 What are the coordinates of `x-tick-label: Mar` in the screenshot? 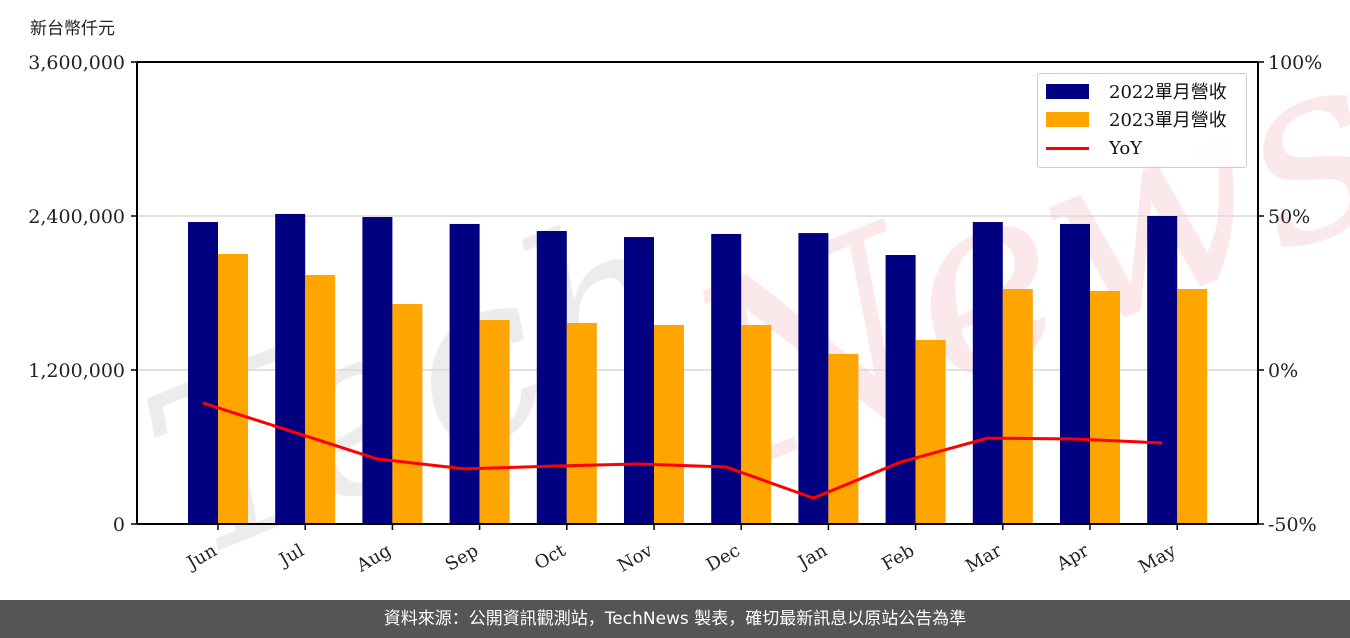 It's located at (984, 558).